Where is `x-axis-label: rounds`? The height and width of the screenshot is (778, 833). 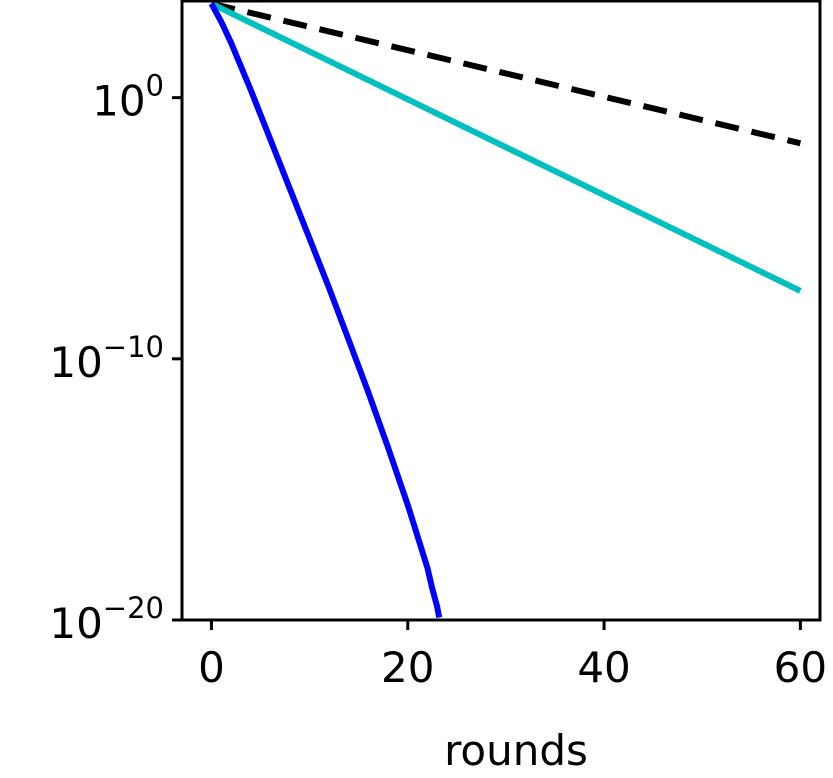 x-axis-label: rounds is located at coordinates (516, 750).